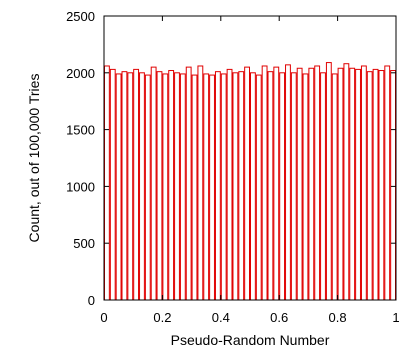 The height and width of the screenshot is (354, 403). Describe the element at coordinates (395, 317) in the screenshot. I see `x-tick-label: 1` at that location.